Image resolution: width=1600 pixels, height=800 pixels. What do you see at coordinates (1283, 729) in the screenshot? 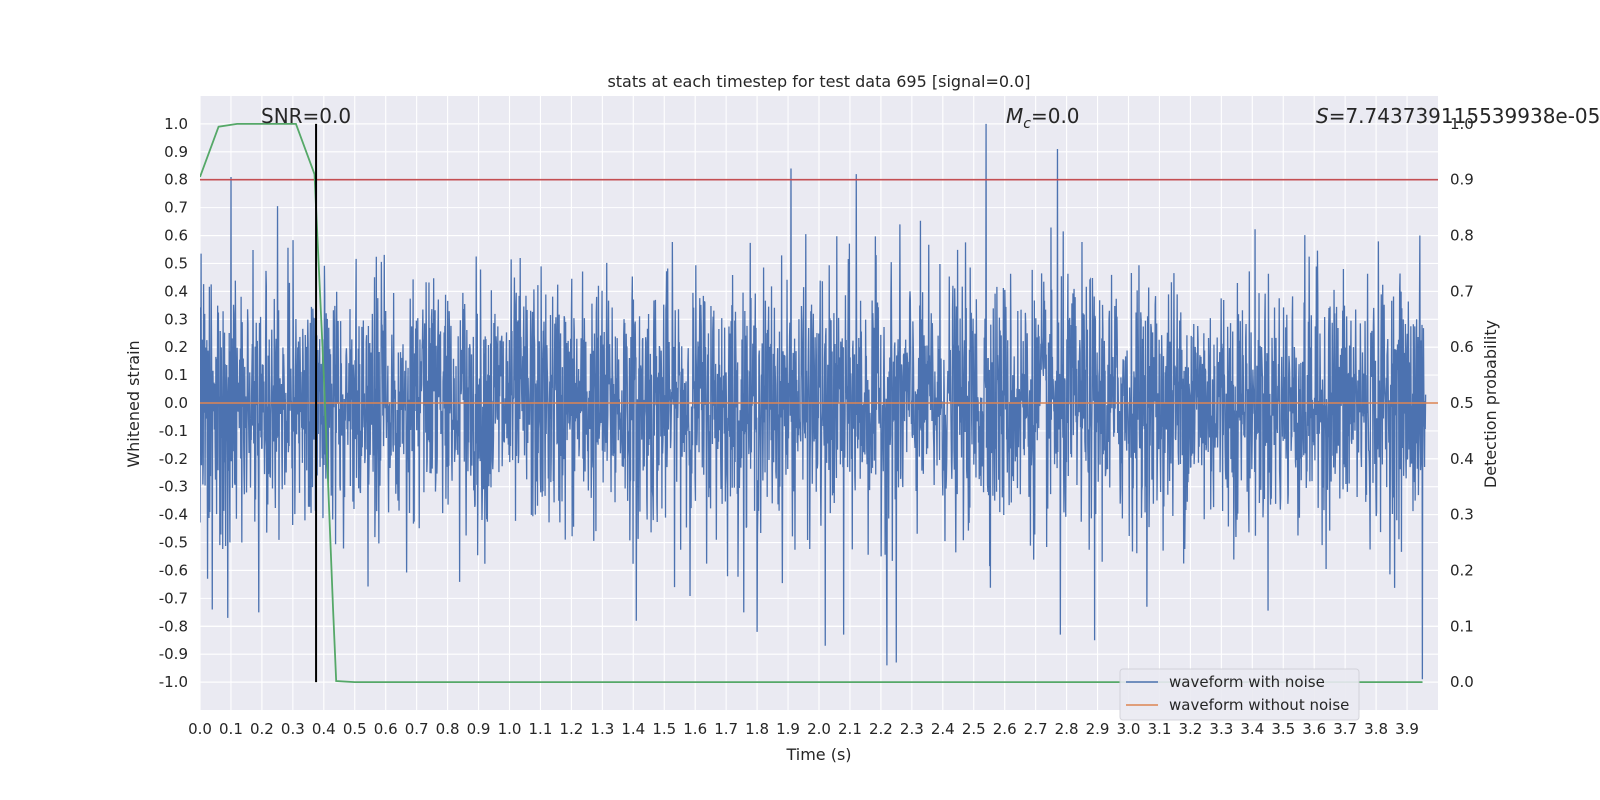
I see `x-tick-label: 3.5` at bounding box center [1283, 729].